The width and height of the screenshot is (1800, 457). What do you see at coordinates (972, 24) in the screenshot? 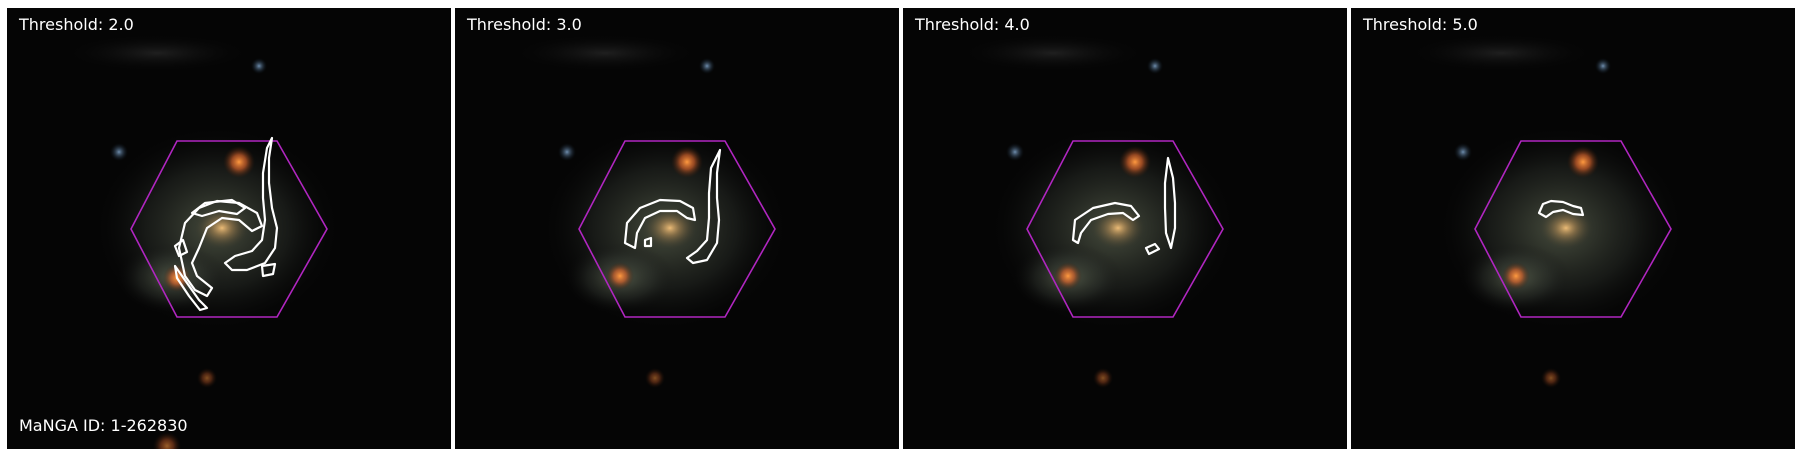
I see `threshold-label: Threshold: 4.0` at bounding box center [972, 24].